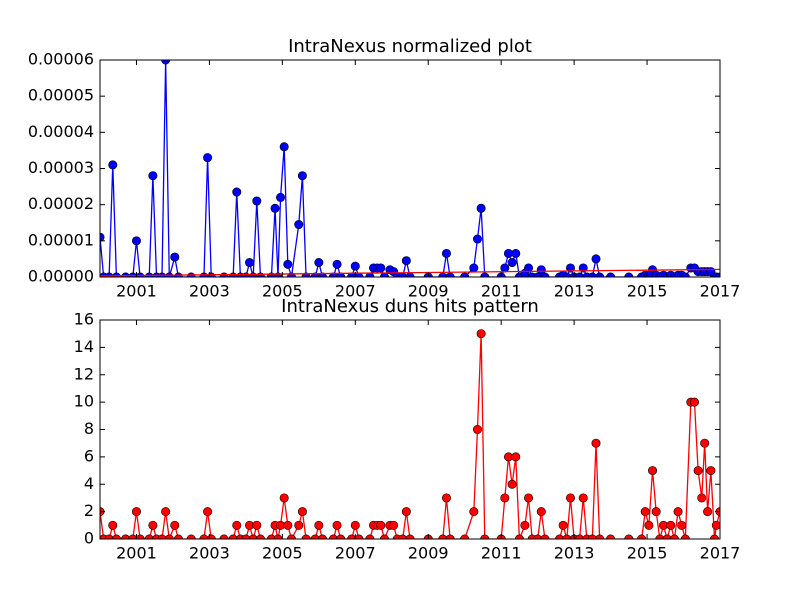 The width and height of the screenshot is (800, 600). Describe the element at coordinates (61, 131) in the screenshot. I see `y-tick-label: 0.00004` at that location.